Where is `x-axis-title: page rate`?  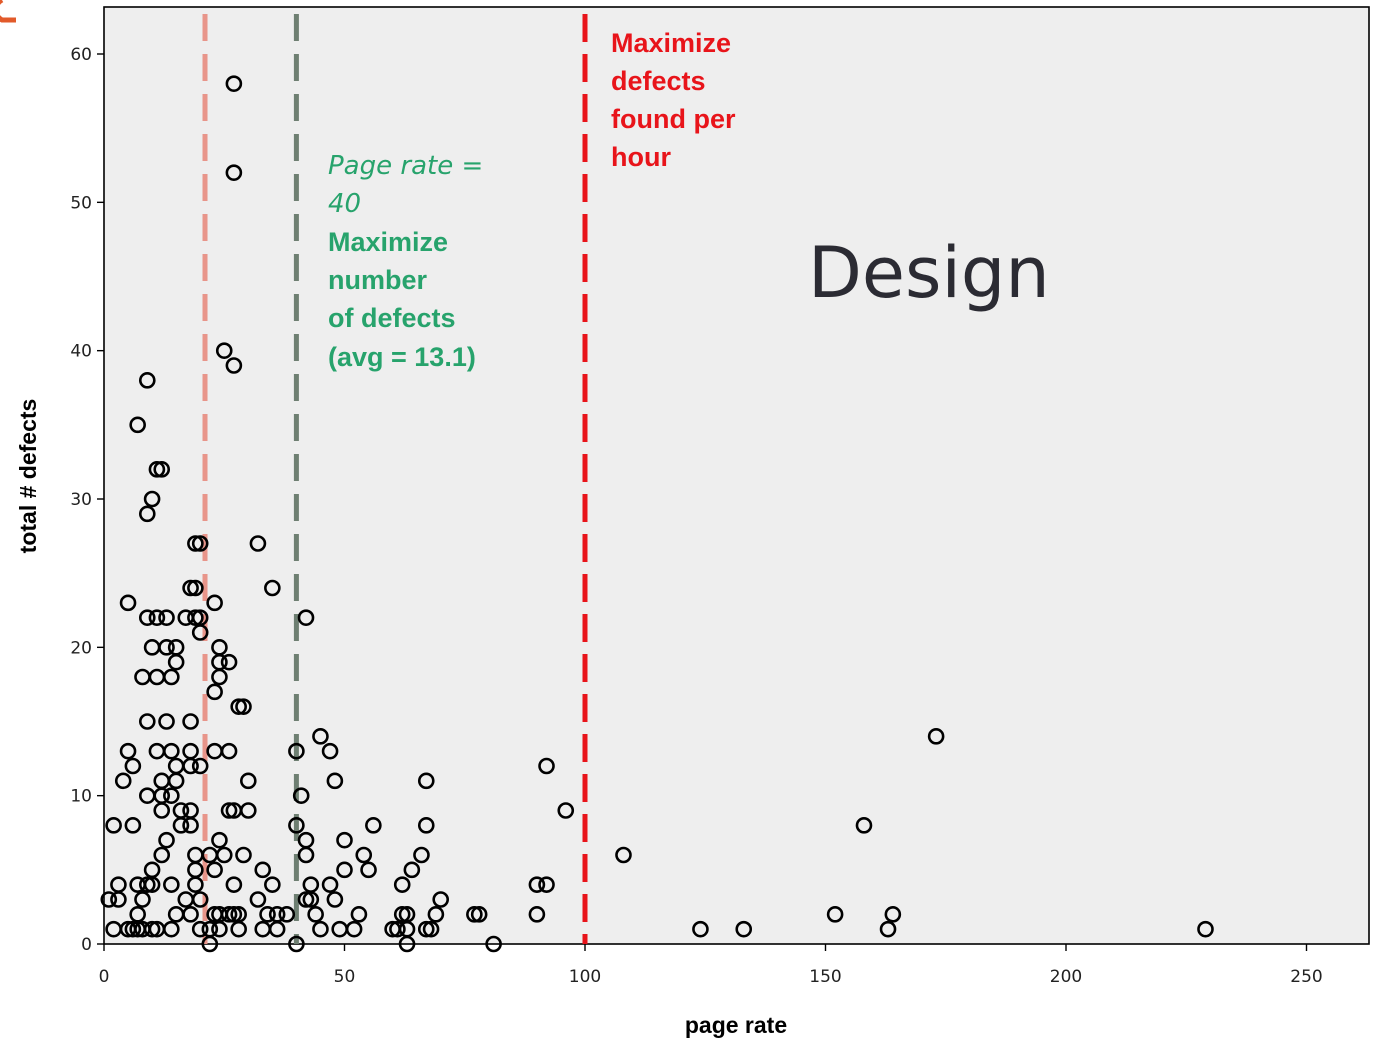 x-axis-title: page rate is located at coordinates (736, 1025).